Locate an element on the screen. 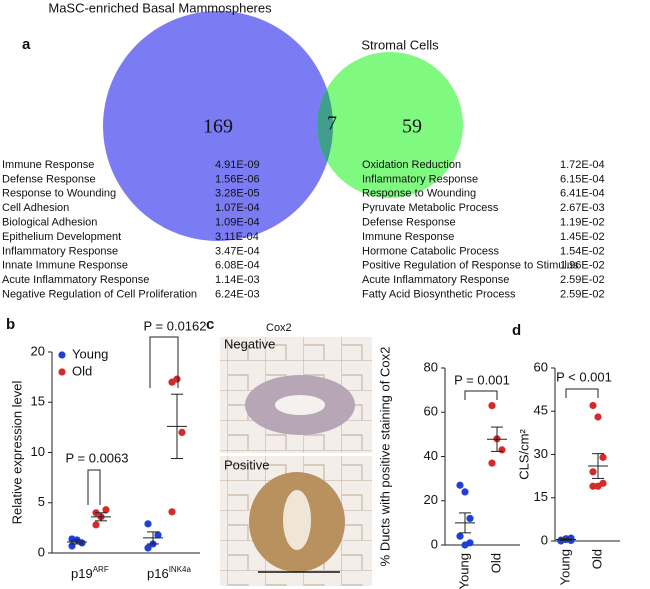  panel-label: d is located at coordinates (516, 330).